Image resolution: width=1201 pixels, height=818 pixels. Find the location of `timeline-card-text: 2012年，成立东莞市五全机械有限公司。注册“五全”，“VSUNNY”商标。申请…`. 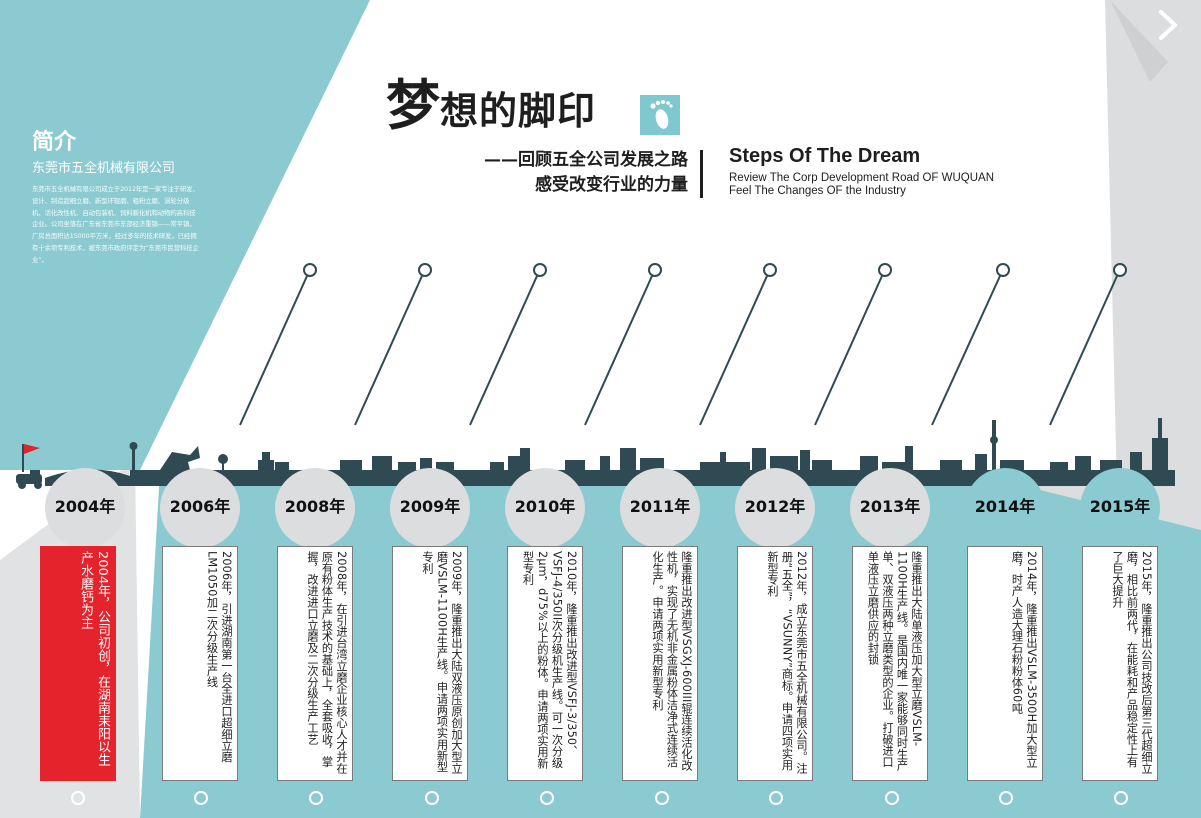

timeline-card-text: 2012年，成立东莞市五全机械有限公司。注册“五全”，“VSUNNY”商标。申请… is located at coordinates (787, 663).